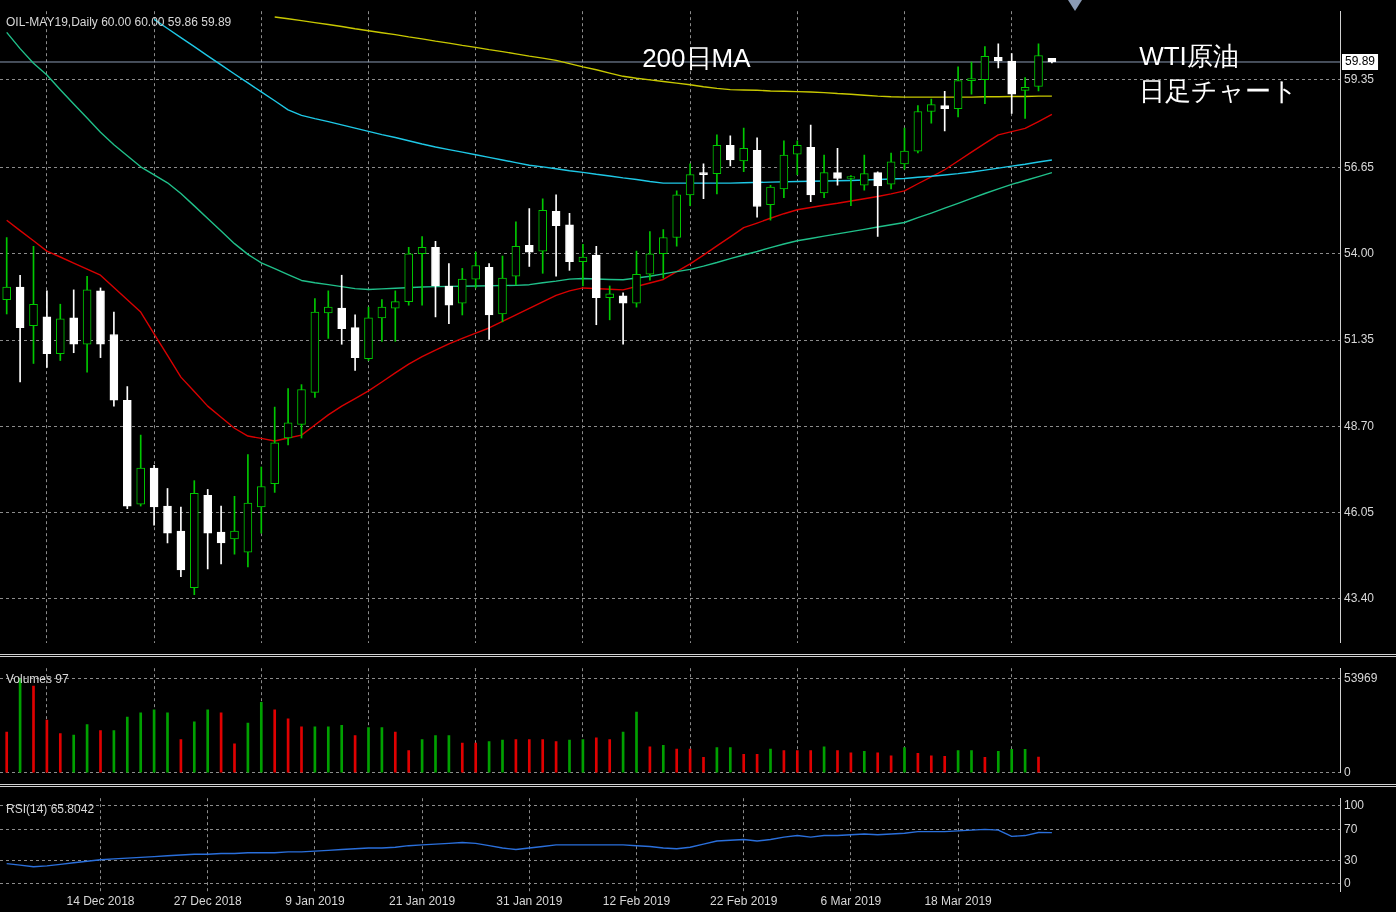 This screenshot has width=1396, height=912. Describe the element at coordinates (744, 901) in the screenshot. I see `x-tick-label: 22 Feb 2019` at that location.